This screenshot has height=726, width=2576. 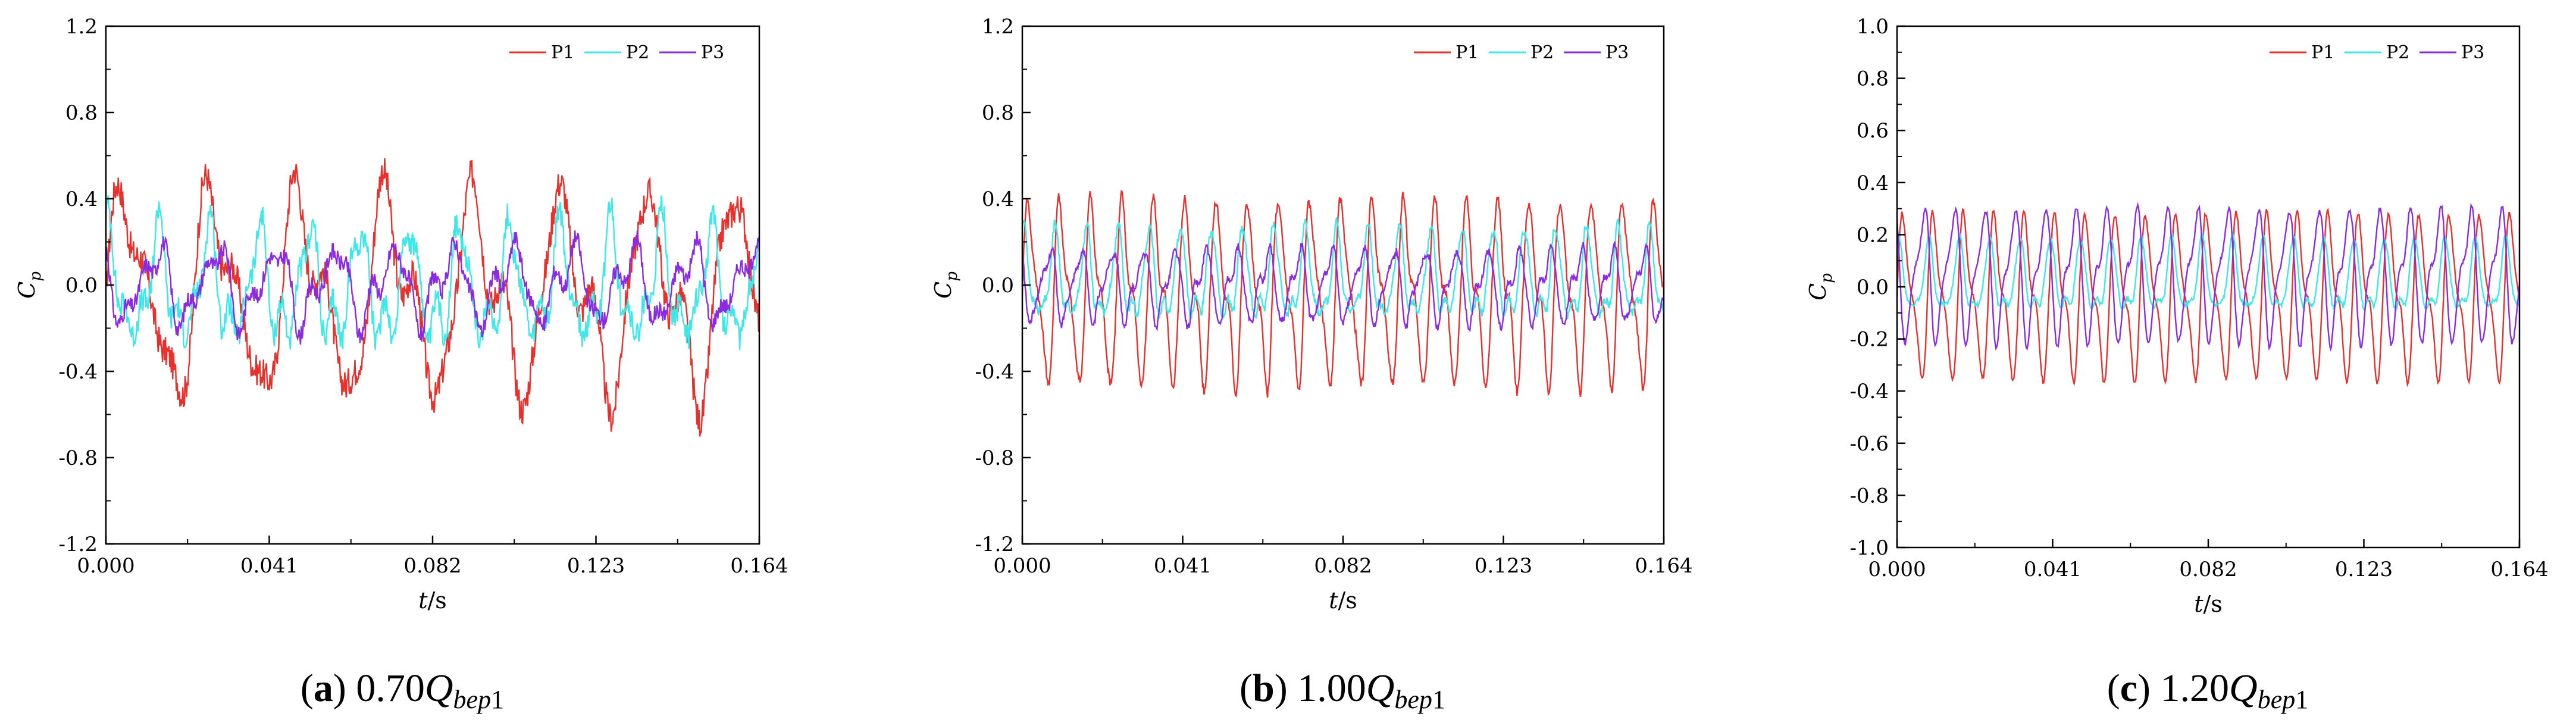 I want to click on y-tick-label: -0.6, so click(x=1869, y=444).